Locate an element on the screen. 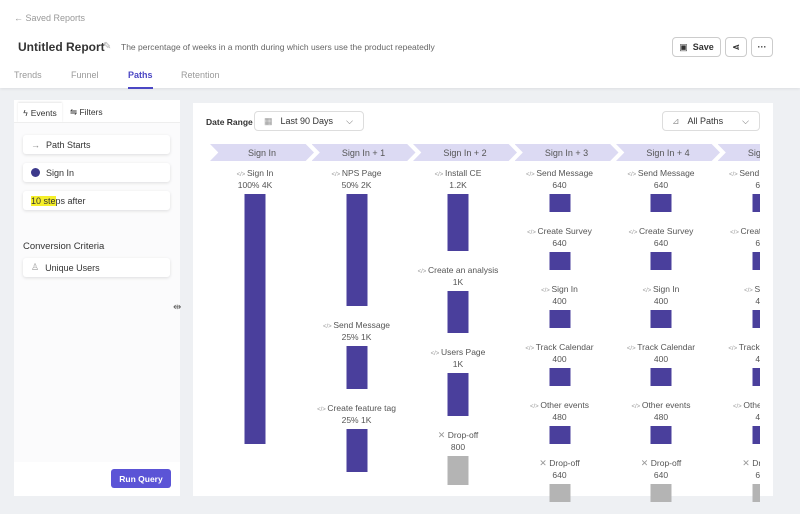  filters-tab: ⇋ Filters is located at coordinates (86, 112).